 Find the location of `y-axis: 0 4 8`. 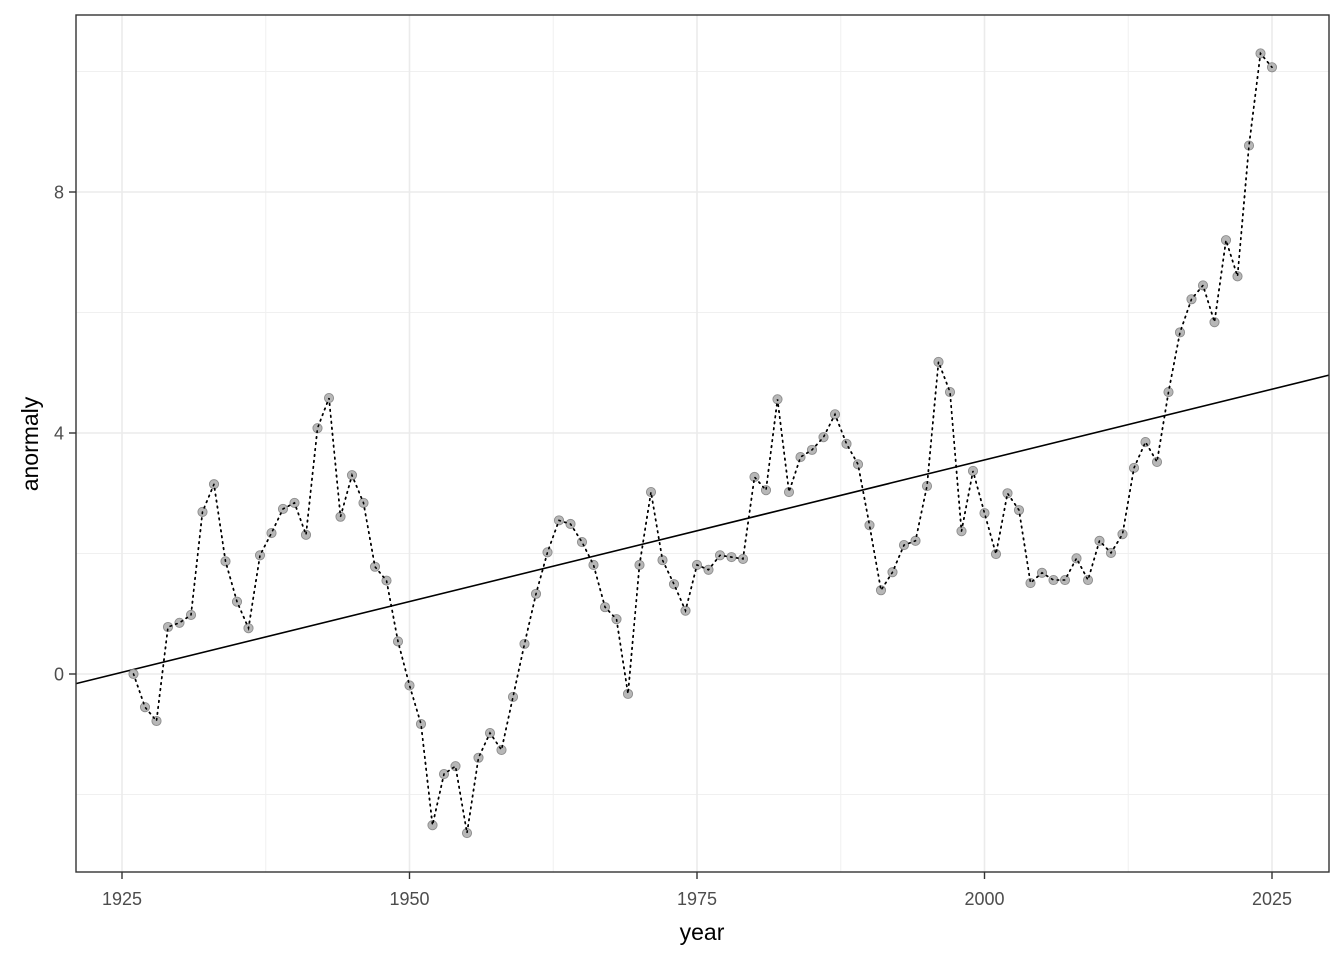

y-axis: 0 4 8 is located at coordinates (65, 434).